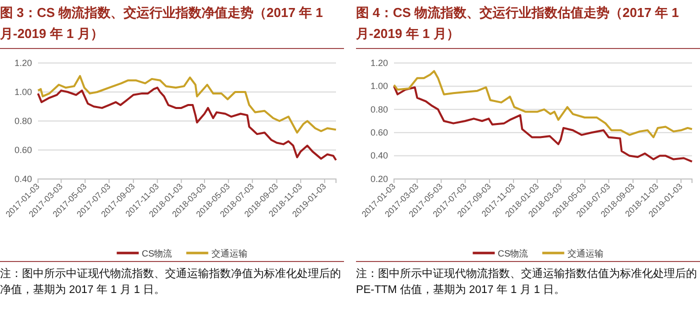 Image resolution: width=700 pixels, height=325 pixels. I want to click on text: 注：图中所示中证现代物流指数、交通运输指数估值为标准化处理后的 PE-TTM 估值，基期为 2017 年 1 月 1 日。, so click(527, 282).